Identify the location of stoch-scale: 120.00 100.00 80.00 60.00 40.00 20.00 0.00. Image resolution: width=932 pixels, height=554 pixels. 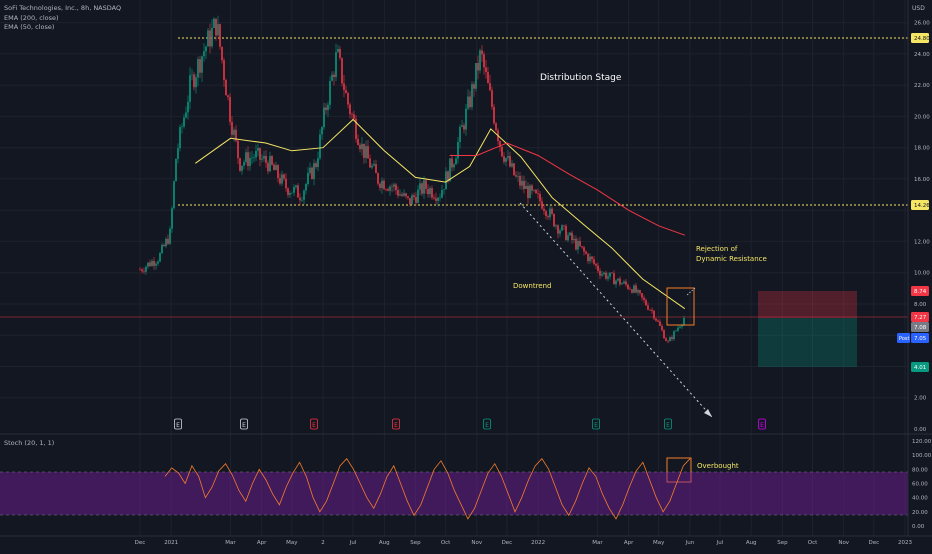
(922, 484).